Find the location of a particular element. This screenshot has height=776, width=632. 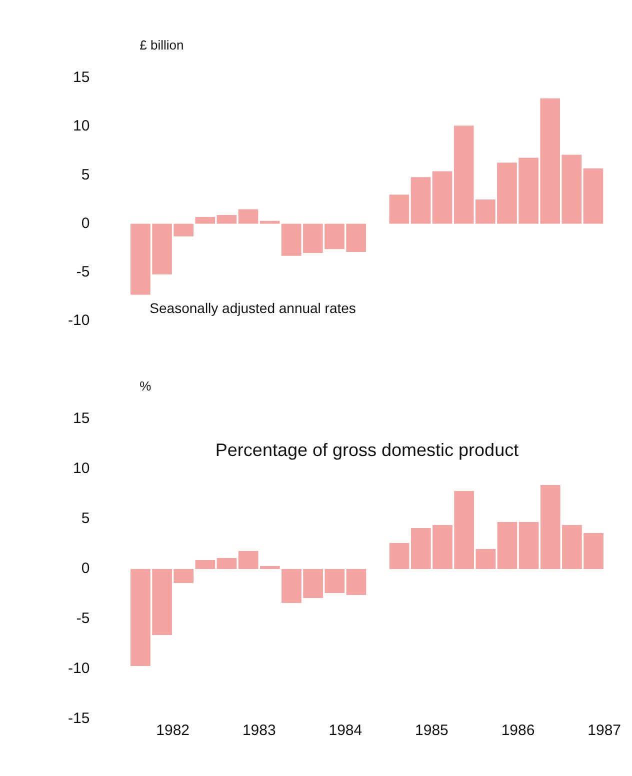

y-tick-label: -15 is located at coordinates (79, 719).